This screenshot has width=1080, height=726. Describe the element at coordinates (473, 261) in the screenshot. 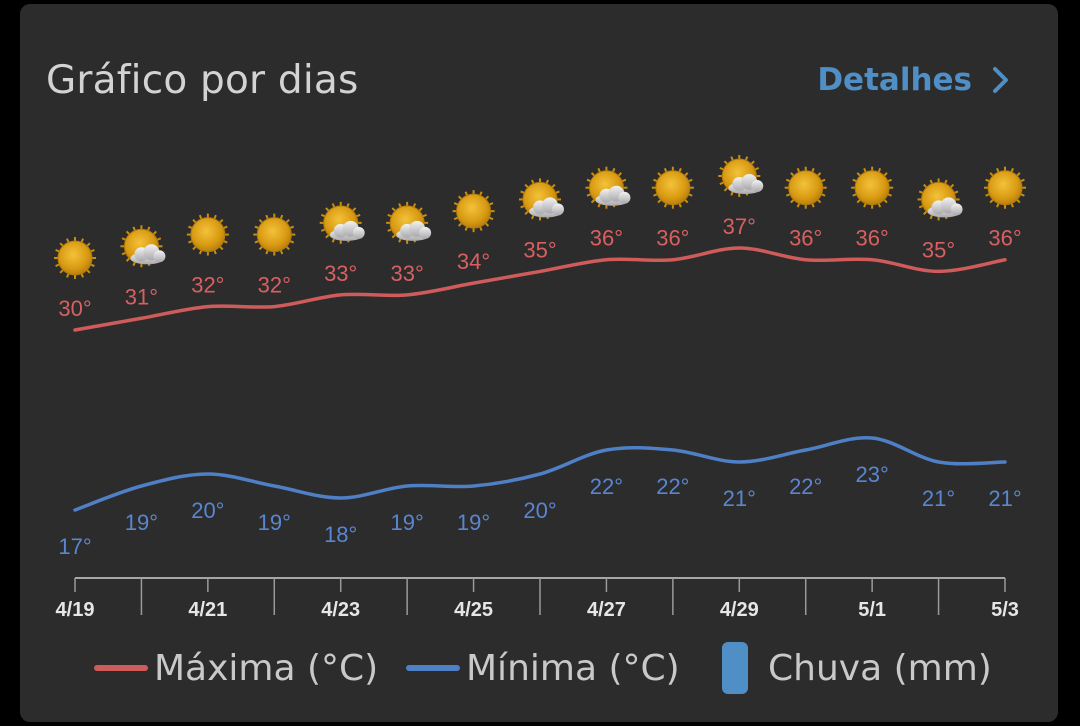

I see `max-temp-label: 34°` at that location.